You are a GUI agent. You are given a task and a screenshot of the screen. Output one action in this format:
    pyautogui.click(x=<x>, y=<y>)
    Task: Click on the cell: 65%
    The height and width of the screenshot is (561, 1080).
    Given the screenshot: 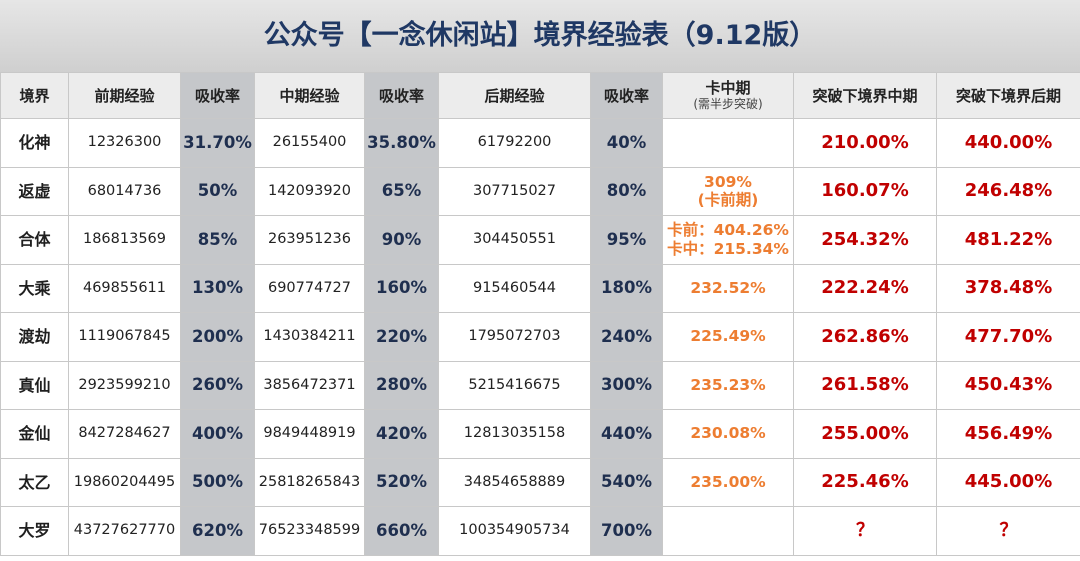 What is the action you would take?
    pyautogui.click(x=401, y=191)
    